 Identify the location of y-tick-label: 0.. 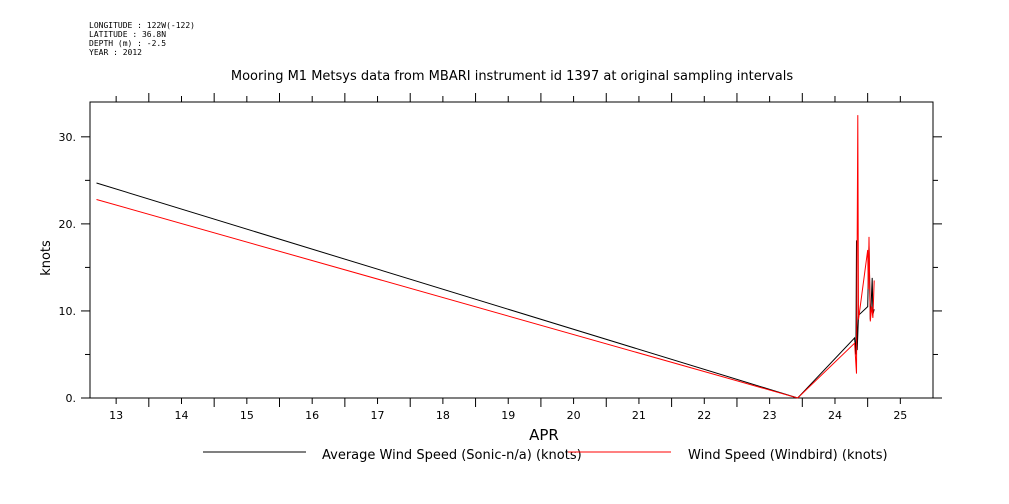
(71, 398).